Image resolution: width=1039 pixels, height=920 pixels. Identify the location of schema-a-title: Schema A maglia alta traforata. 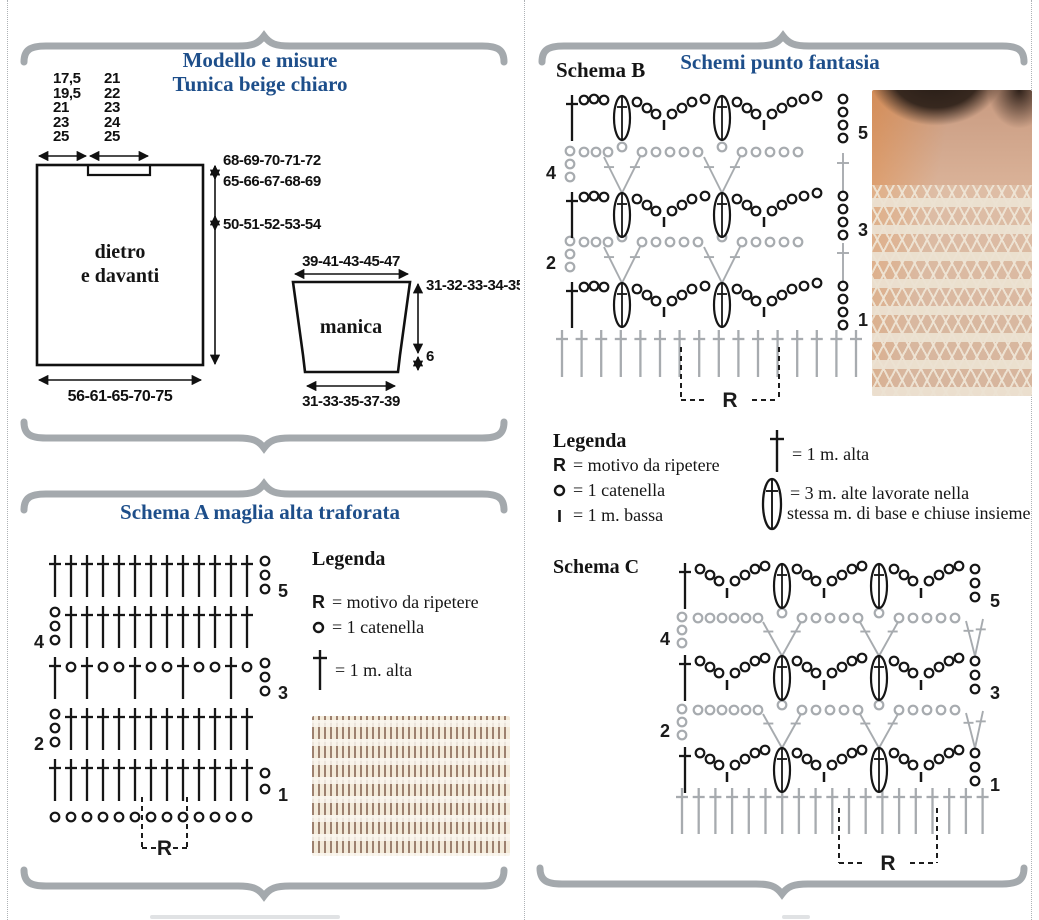
(260, 512).